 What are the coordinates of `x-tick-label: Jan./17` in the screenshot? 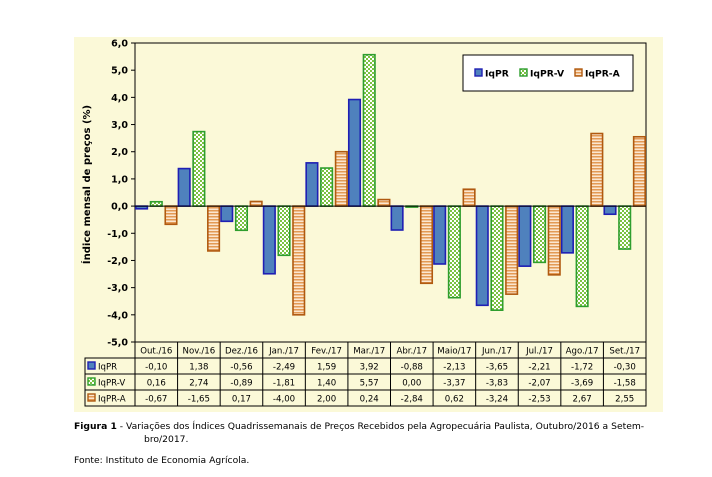 It's located at (283, 352).